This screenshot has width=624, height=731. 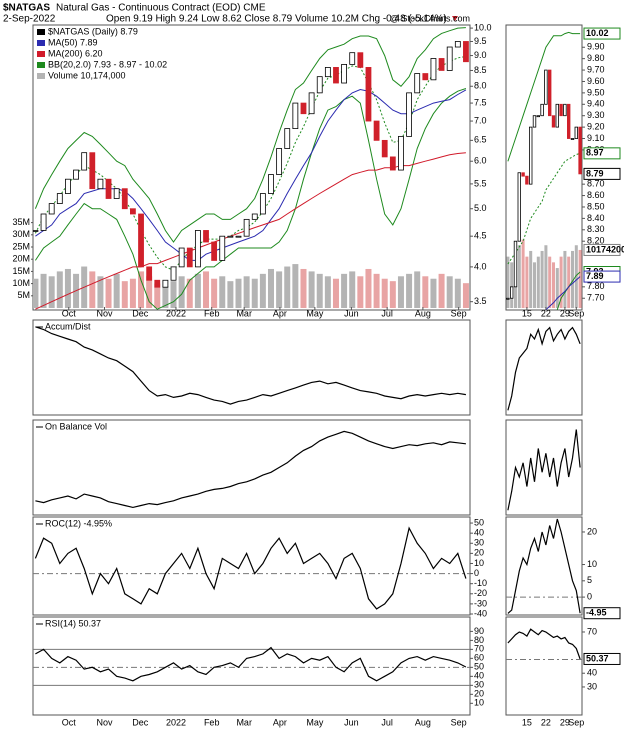 What do you see at coordinates (21, 259) in the screenshot?
I see `volume-tick-label: 20M` at bounding box center [21, 259].